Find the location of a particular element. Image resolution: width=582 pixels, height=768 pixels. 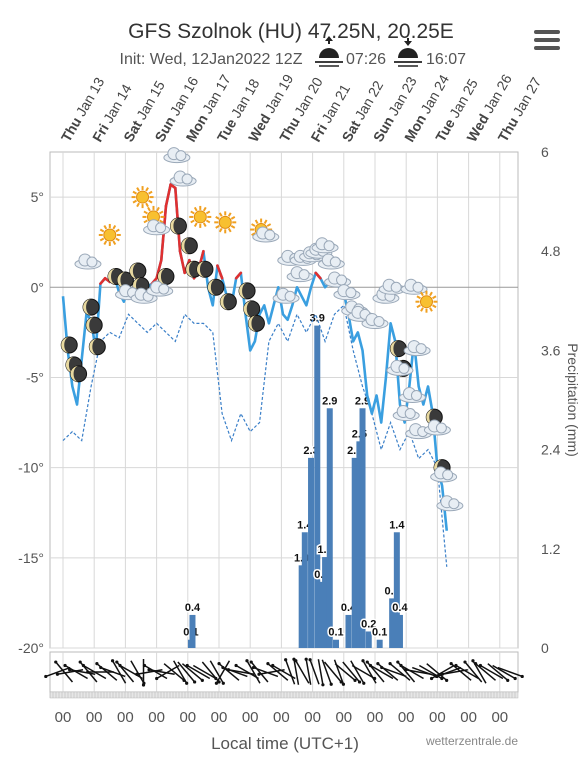

sunset-time: 16:07 is located at coordinates (446, 59).